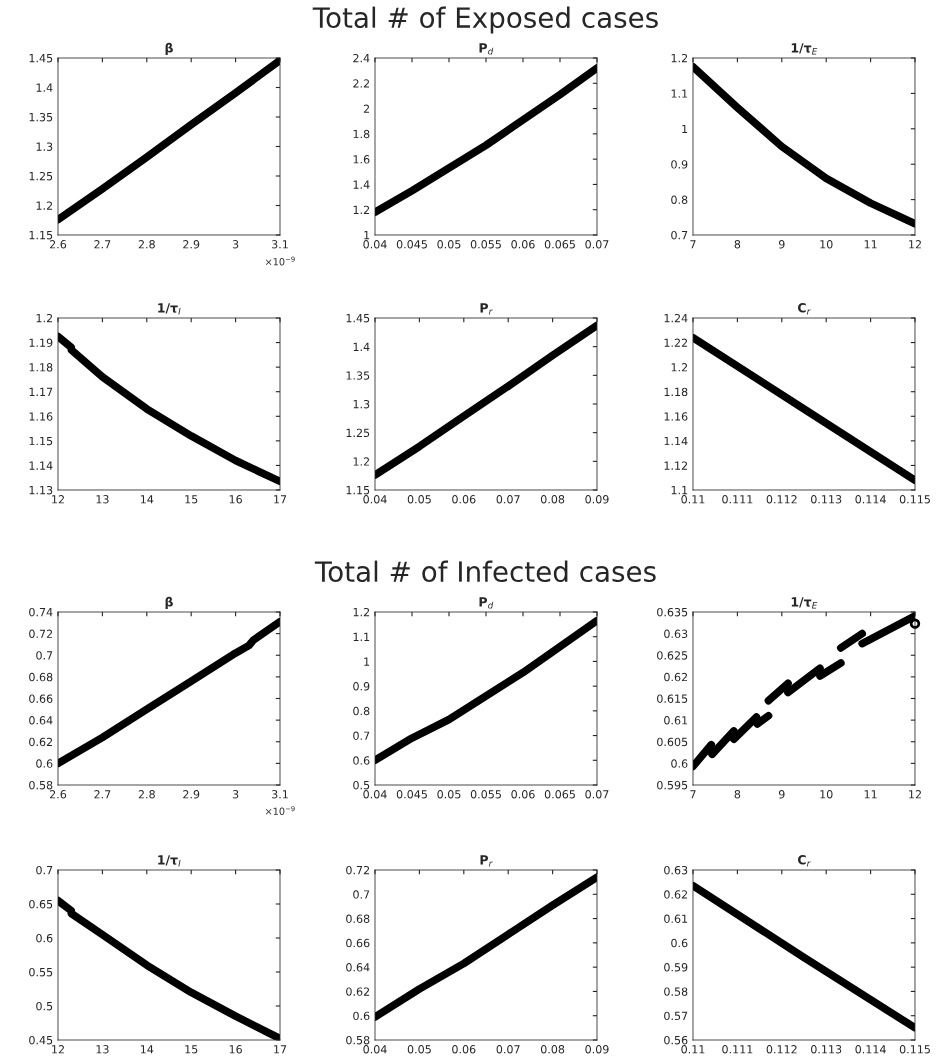  Describe the element at coordinates (235, 1049) in the screenshot. I see `x-tick-label: 16` at that location.